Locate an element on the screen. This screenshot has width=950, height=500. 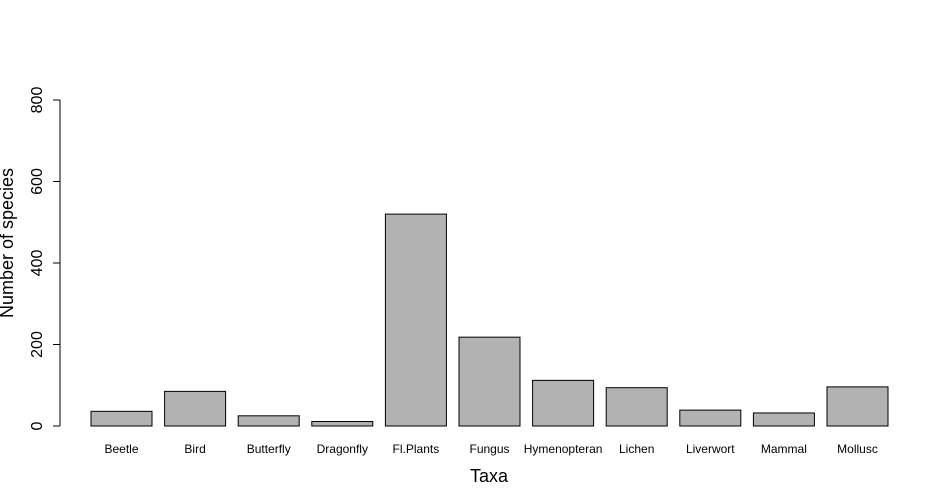
y-tick-label: 200 is located at coordinates (37, 344).